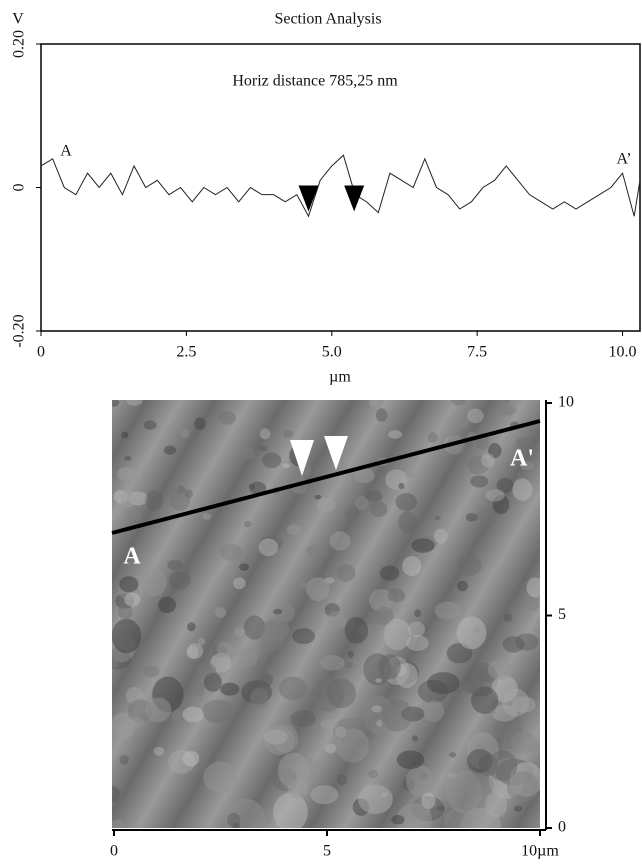 This screenshot has height=865, width=642. What do you see at coordinates (566, 402) in the screenshot?
I see `y-tick-label: 10` at bounding box center [566, 402].